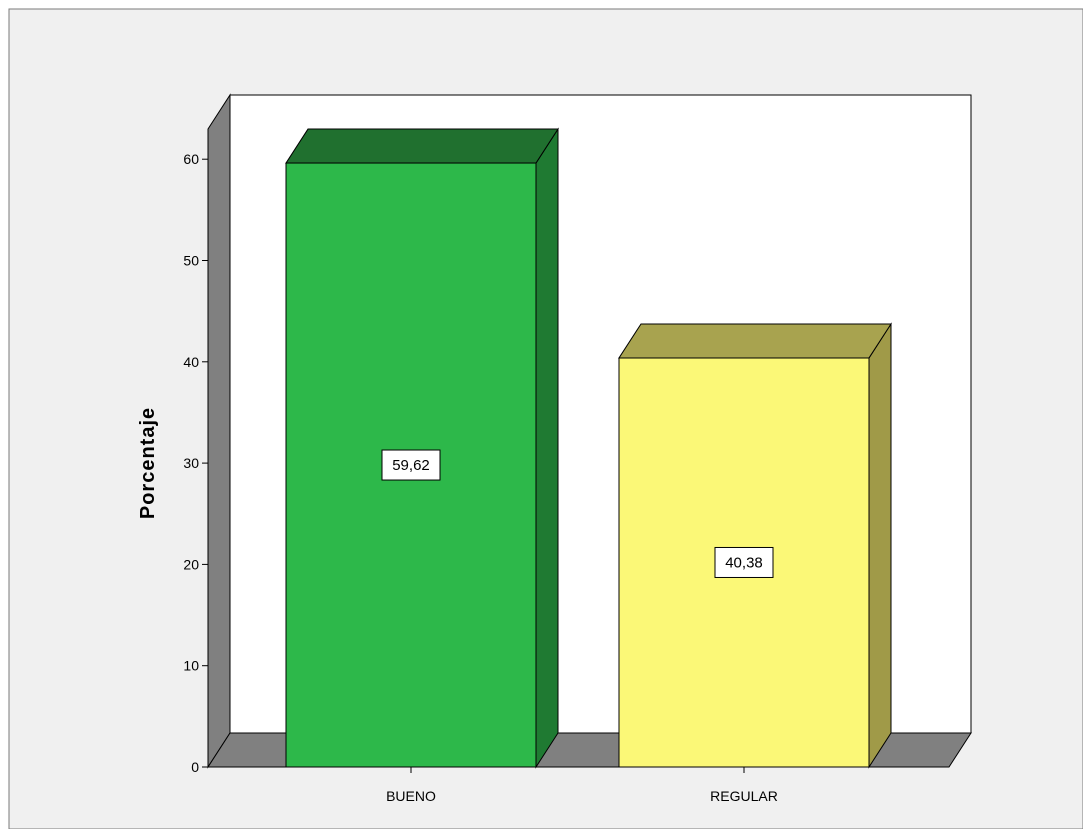 Image resolution: width=1083 pixels, height=829 pixels. What do you see at coordinates (191, 564) in the screenshot?
I see `y-tick-label: 20` at bounding box center [191, 564].